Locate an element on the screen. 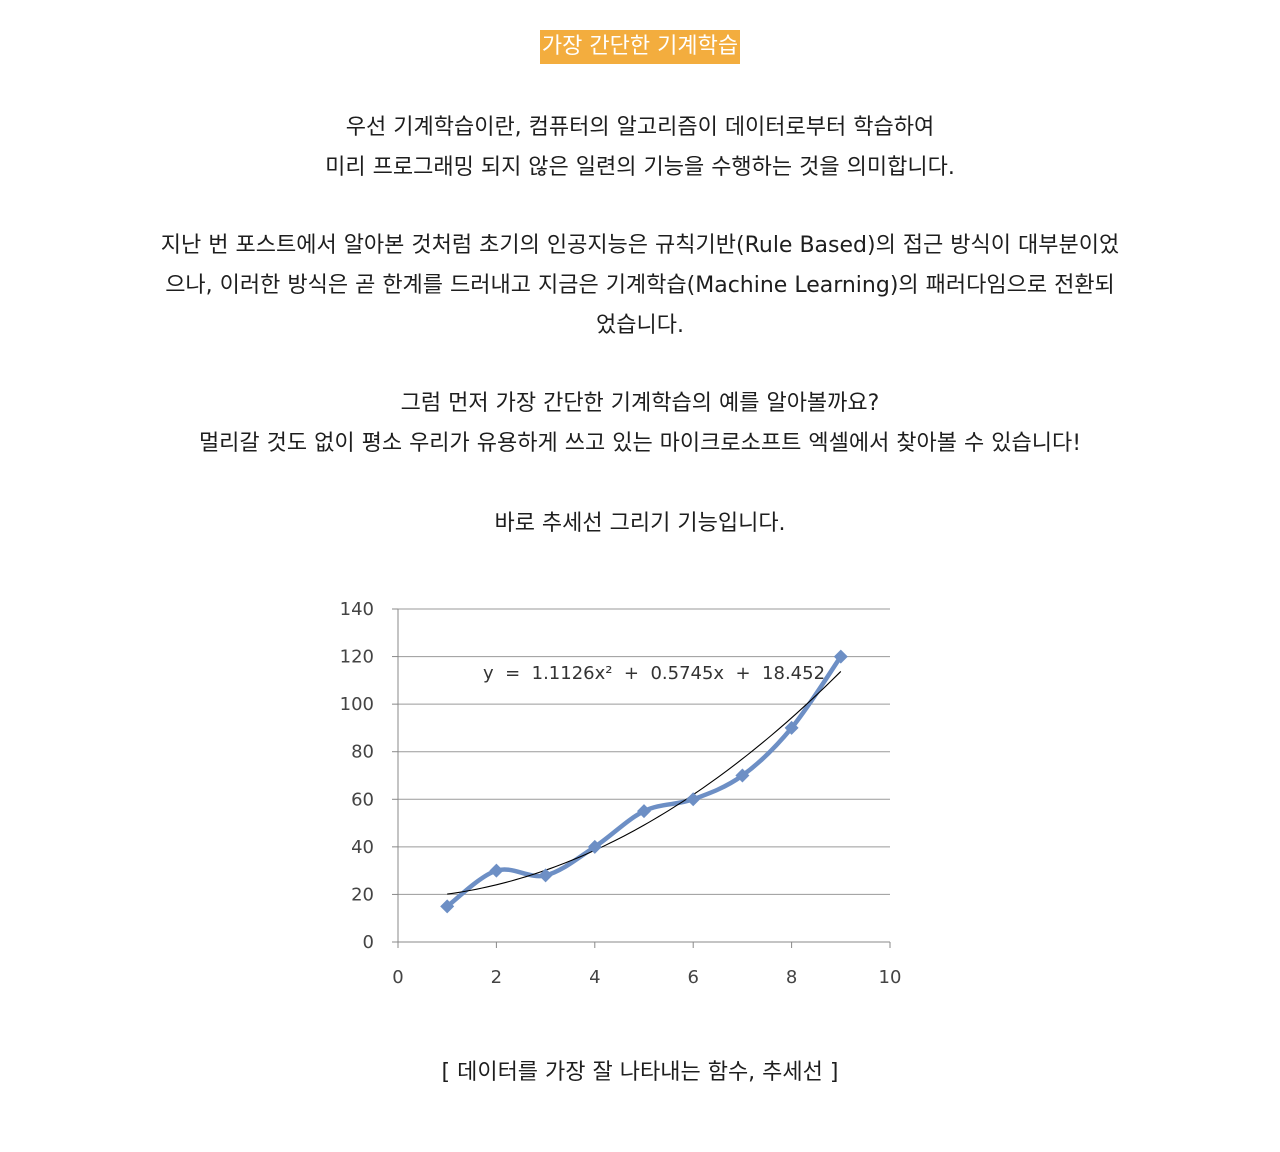 The width and height of the screenshot is (1280, 1152). y-tick-label: 20 is located at coordinates (362, 894).